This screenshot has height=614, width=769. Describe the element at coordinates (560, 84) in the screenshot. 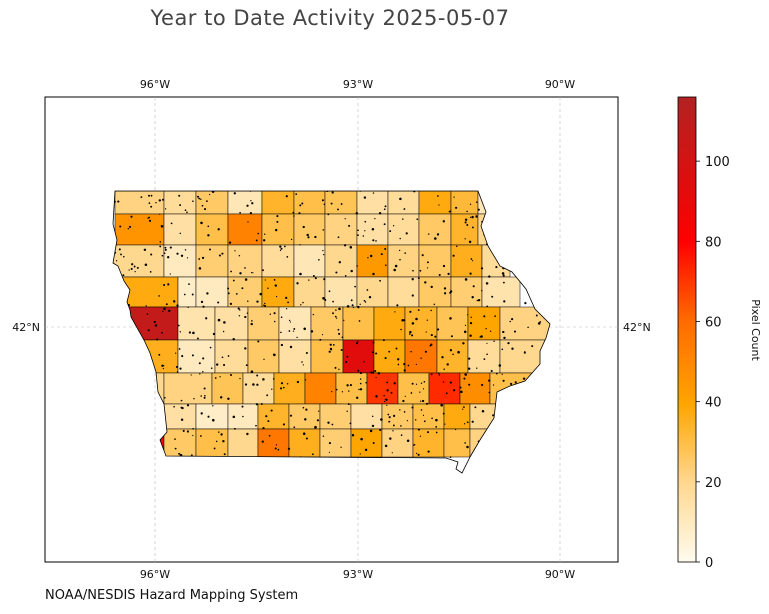

I see `lon-tick-top-90: 90°W` at that location.